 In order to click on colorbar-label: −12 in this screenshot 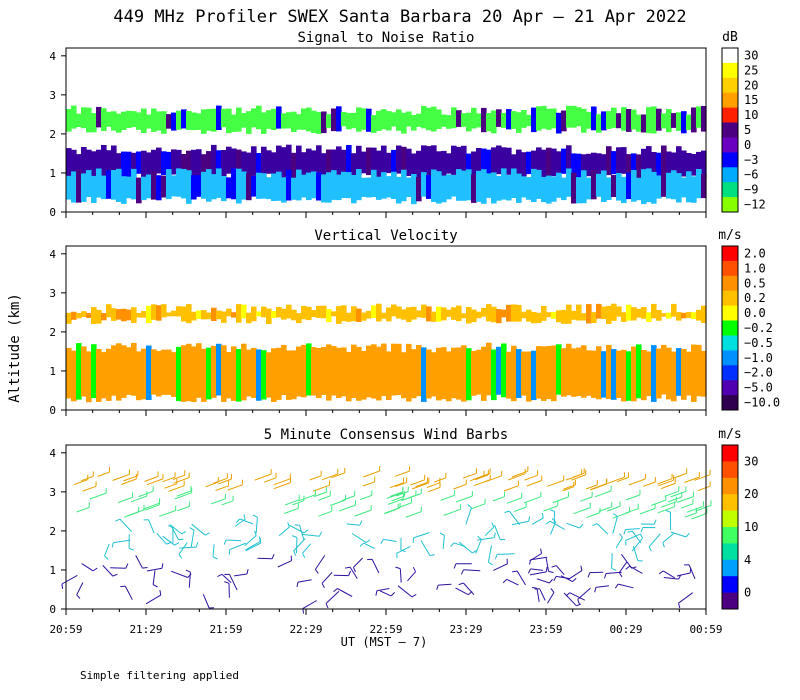, I will do `click(755, 205)`.